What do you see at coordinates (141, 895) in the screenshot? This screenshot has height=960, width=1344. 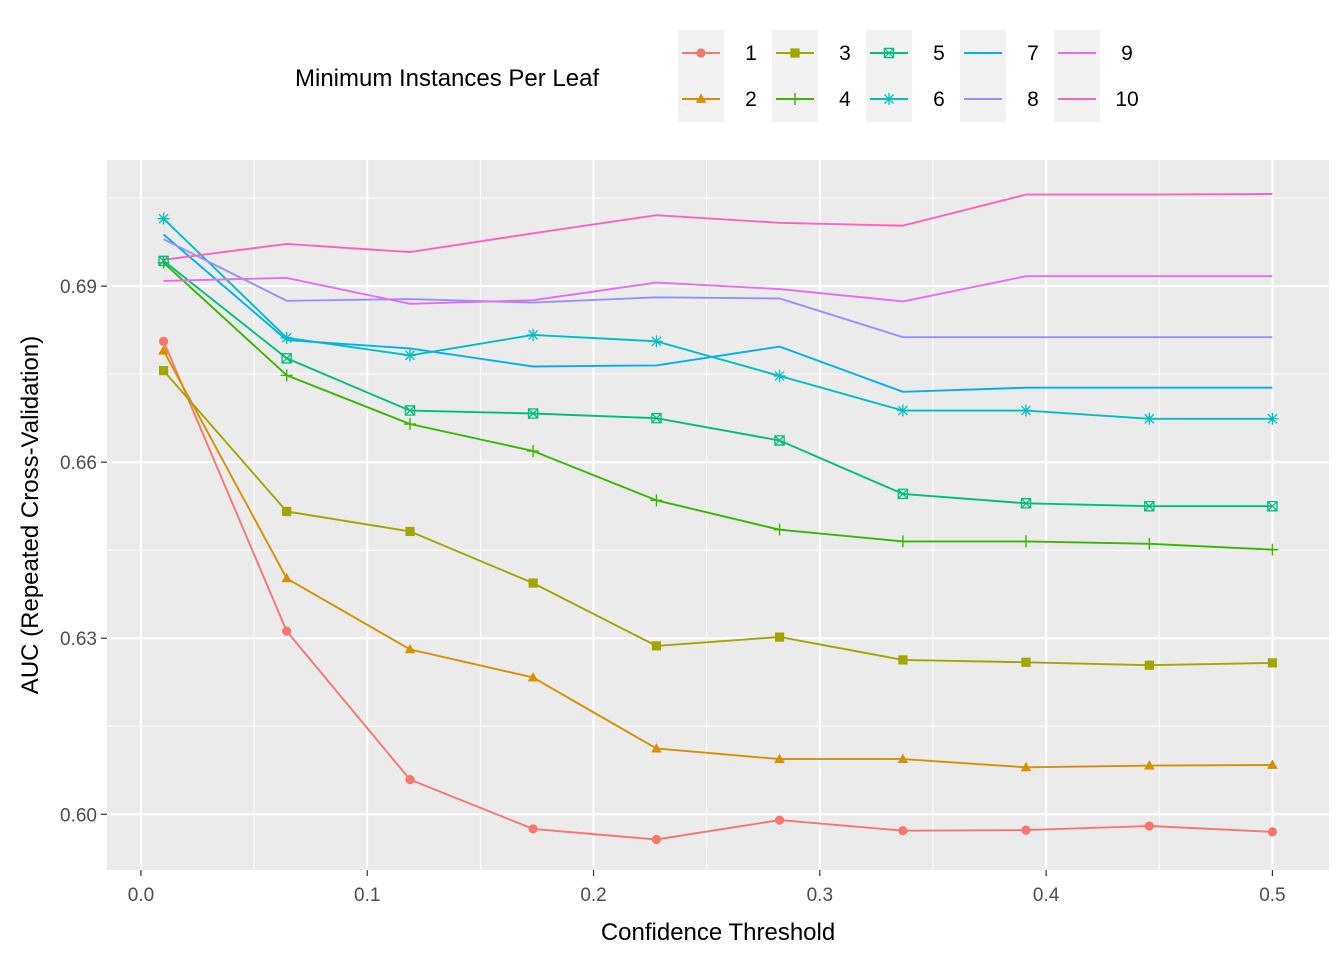 I see `x-tick-label: 0.0` at bounding box center [141, 895].